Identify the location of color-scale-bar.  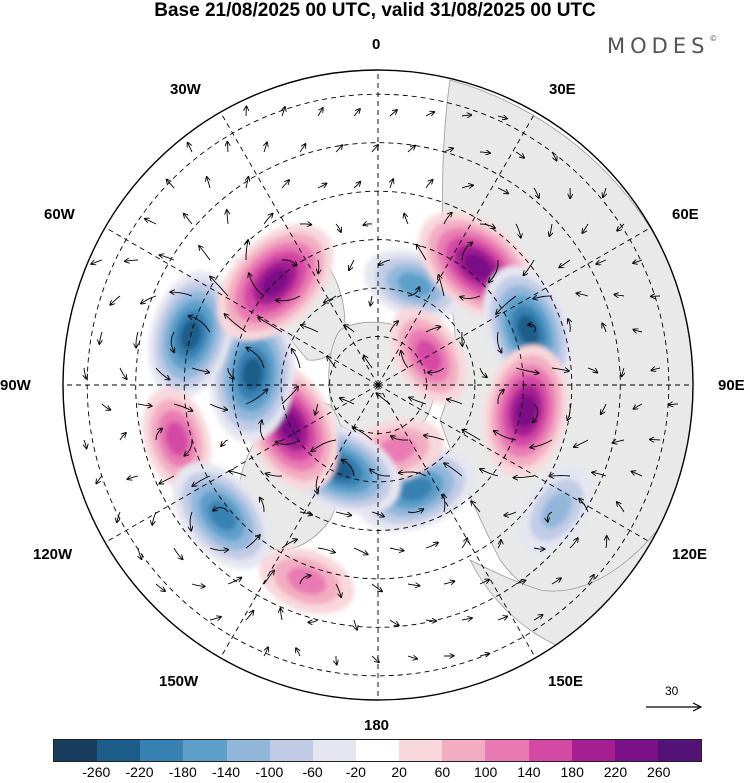
(377, 750).